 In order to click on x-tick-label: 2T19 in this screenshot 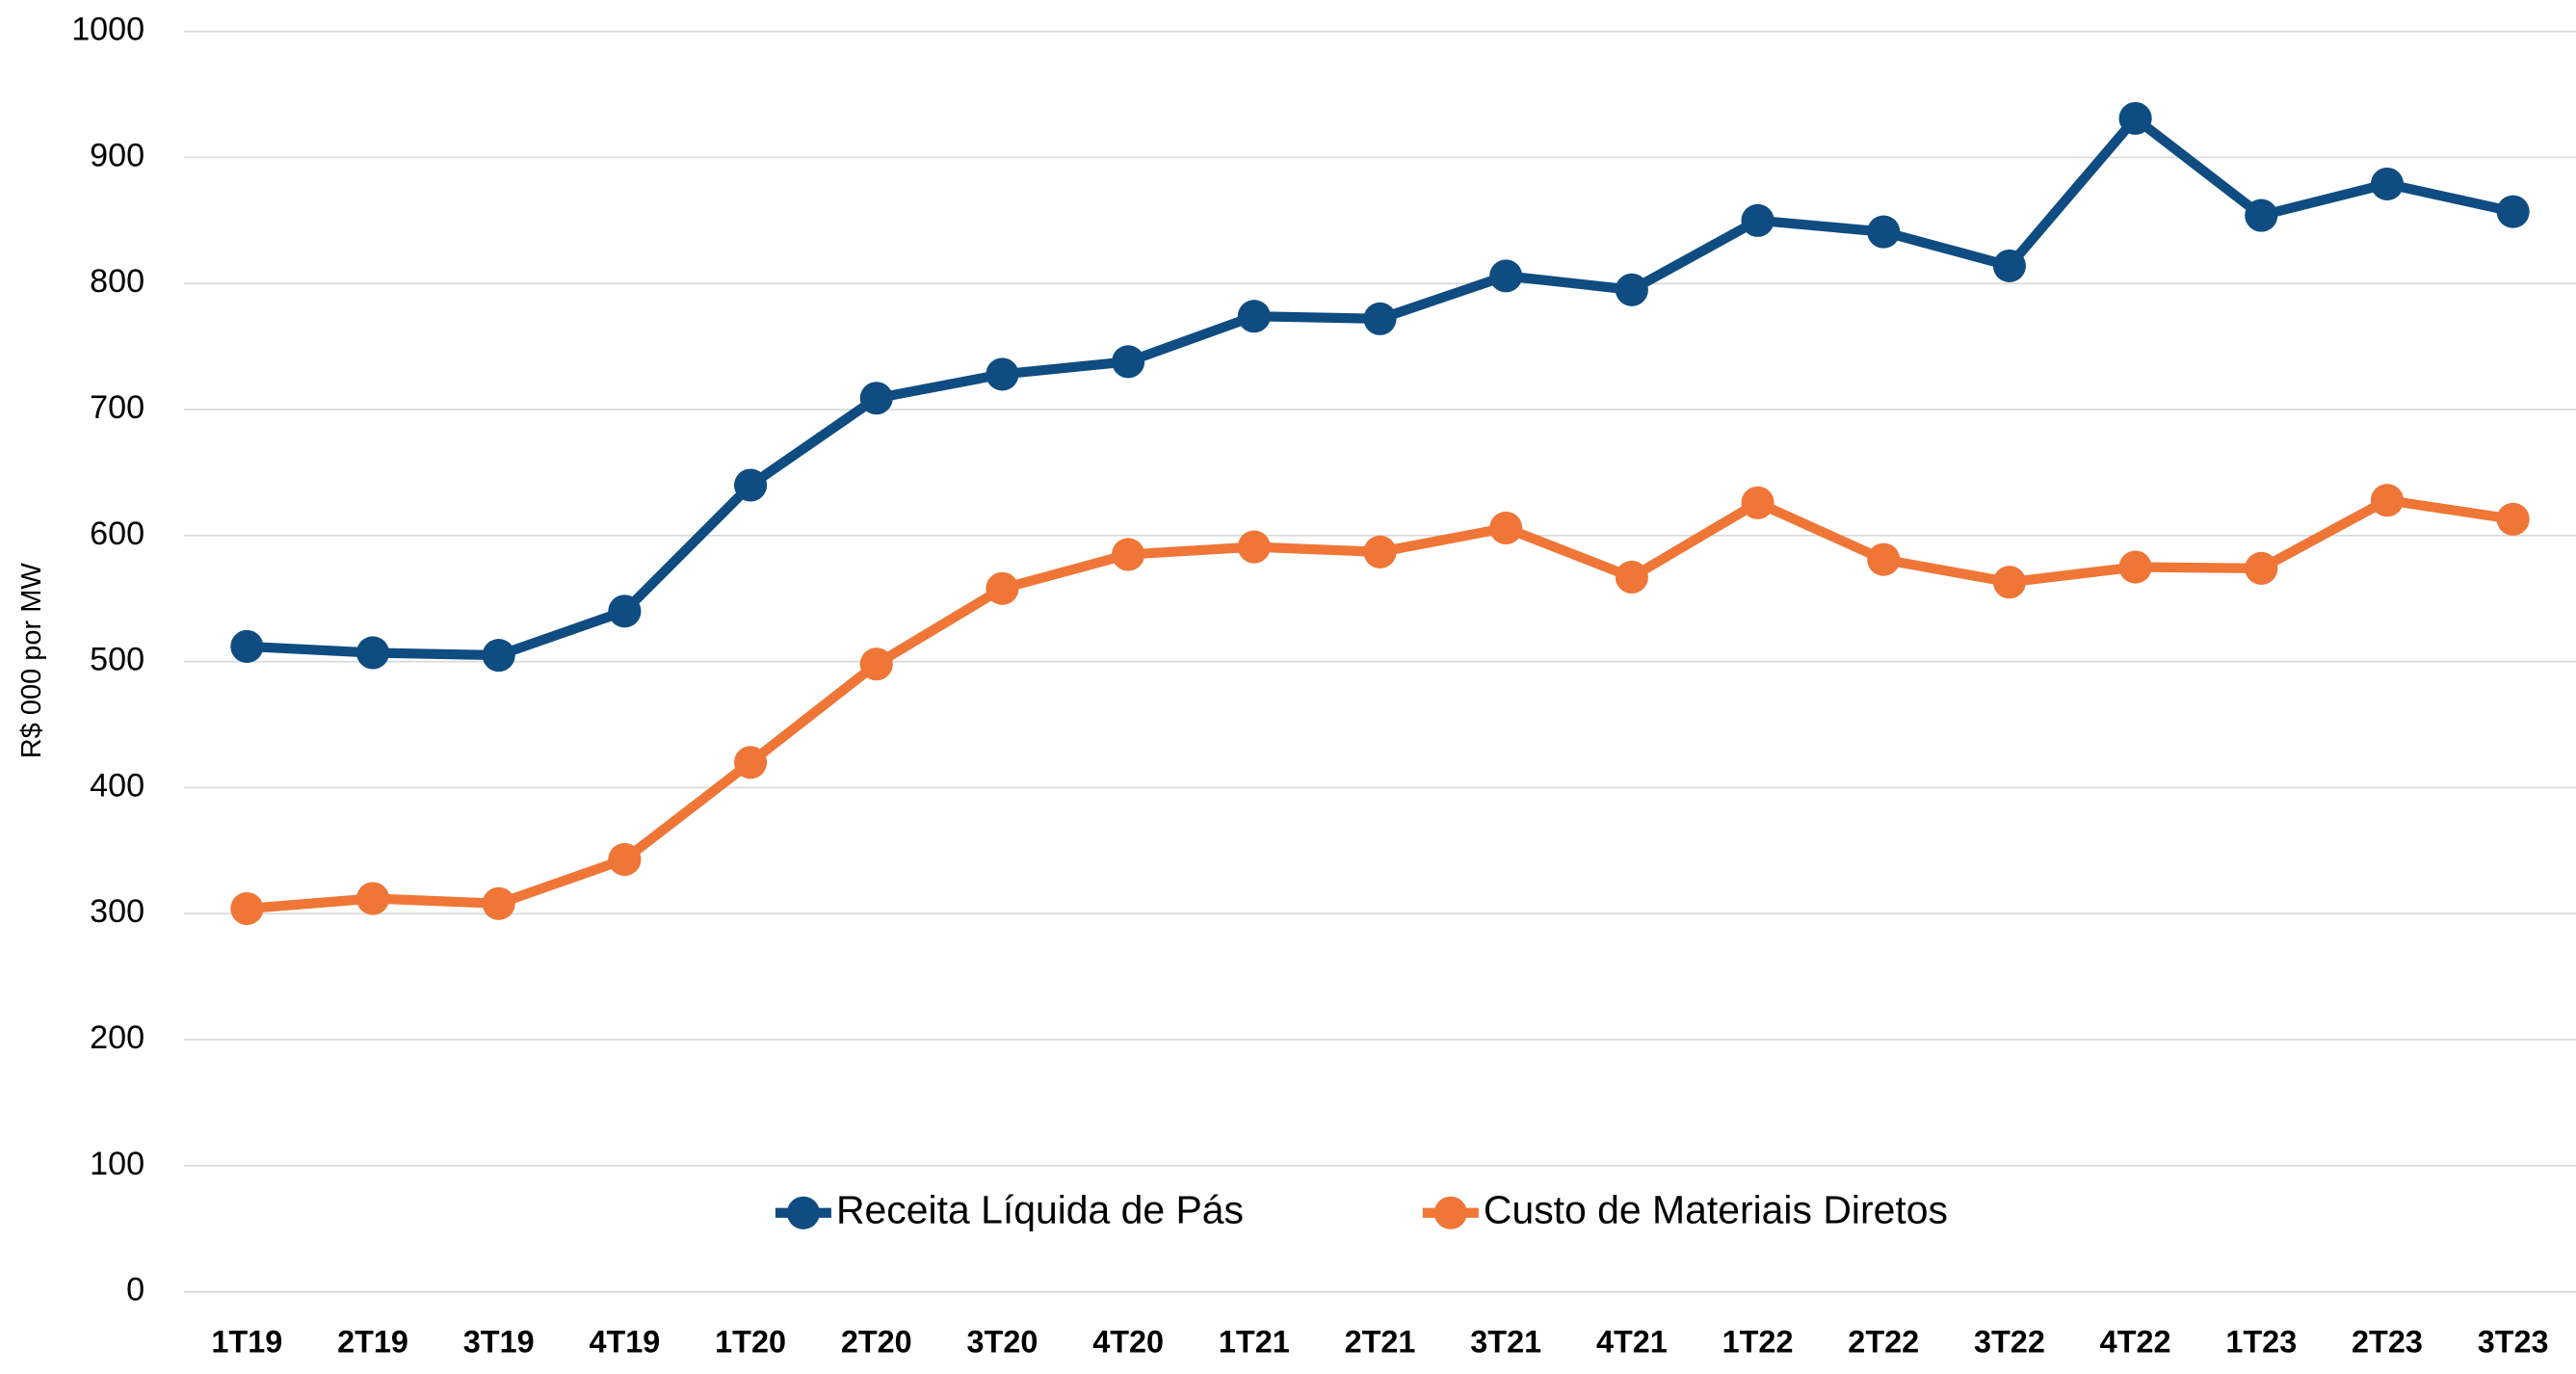, I will do `click(372, 1342)`.